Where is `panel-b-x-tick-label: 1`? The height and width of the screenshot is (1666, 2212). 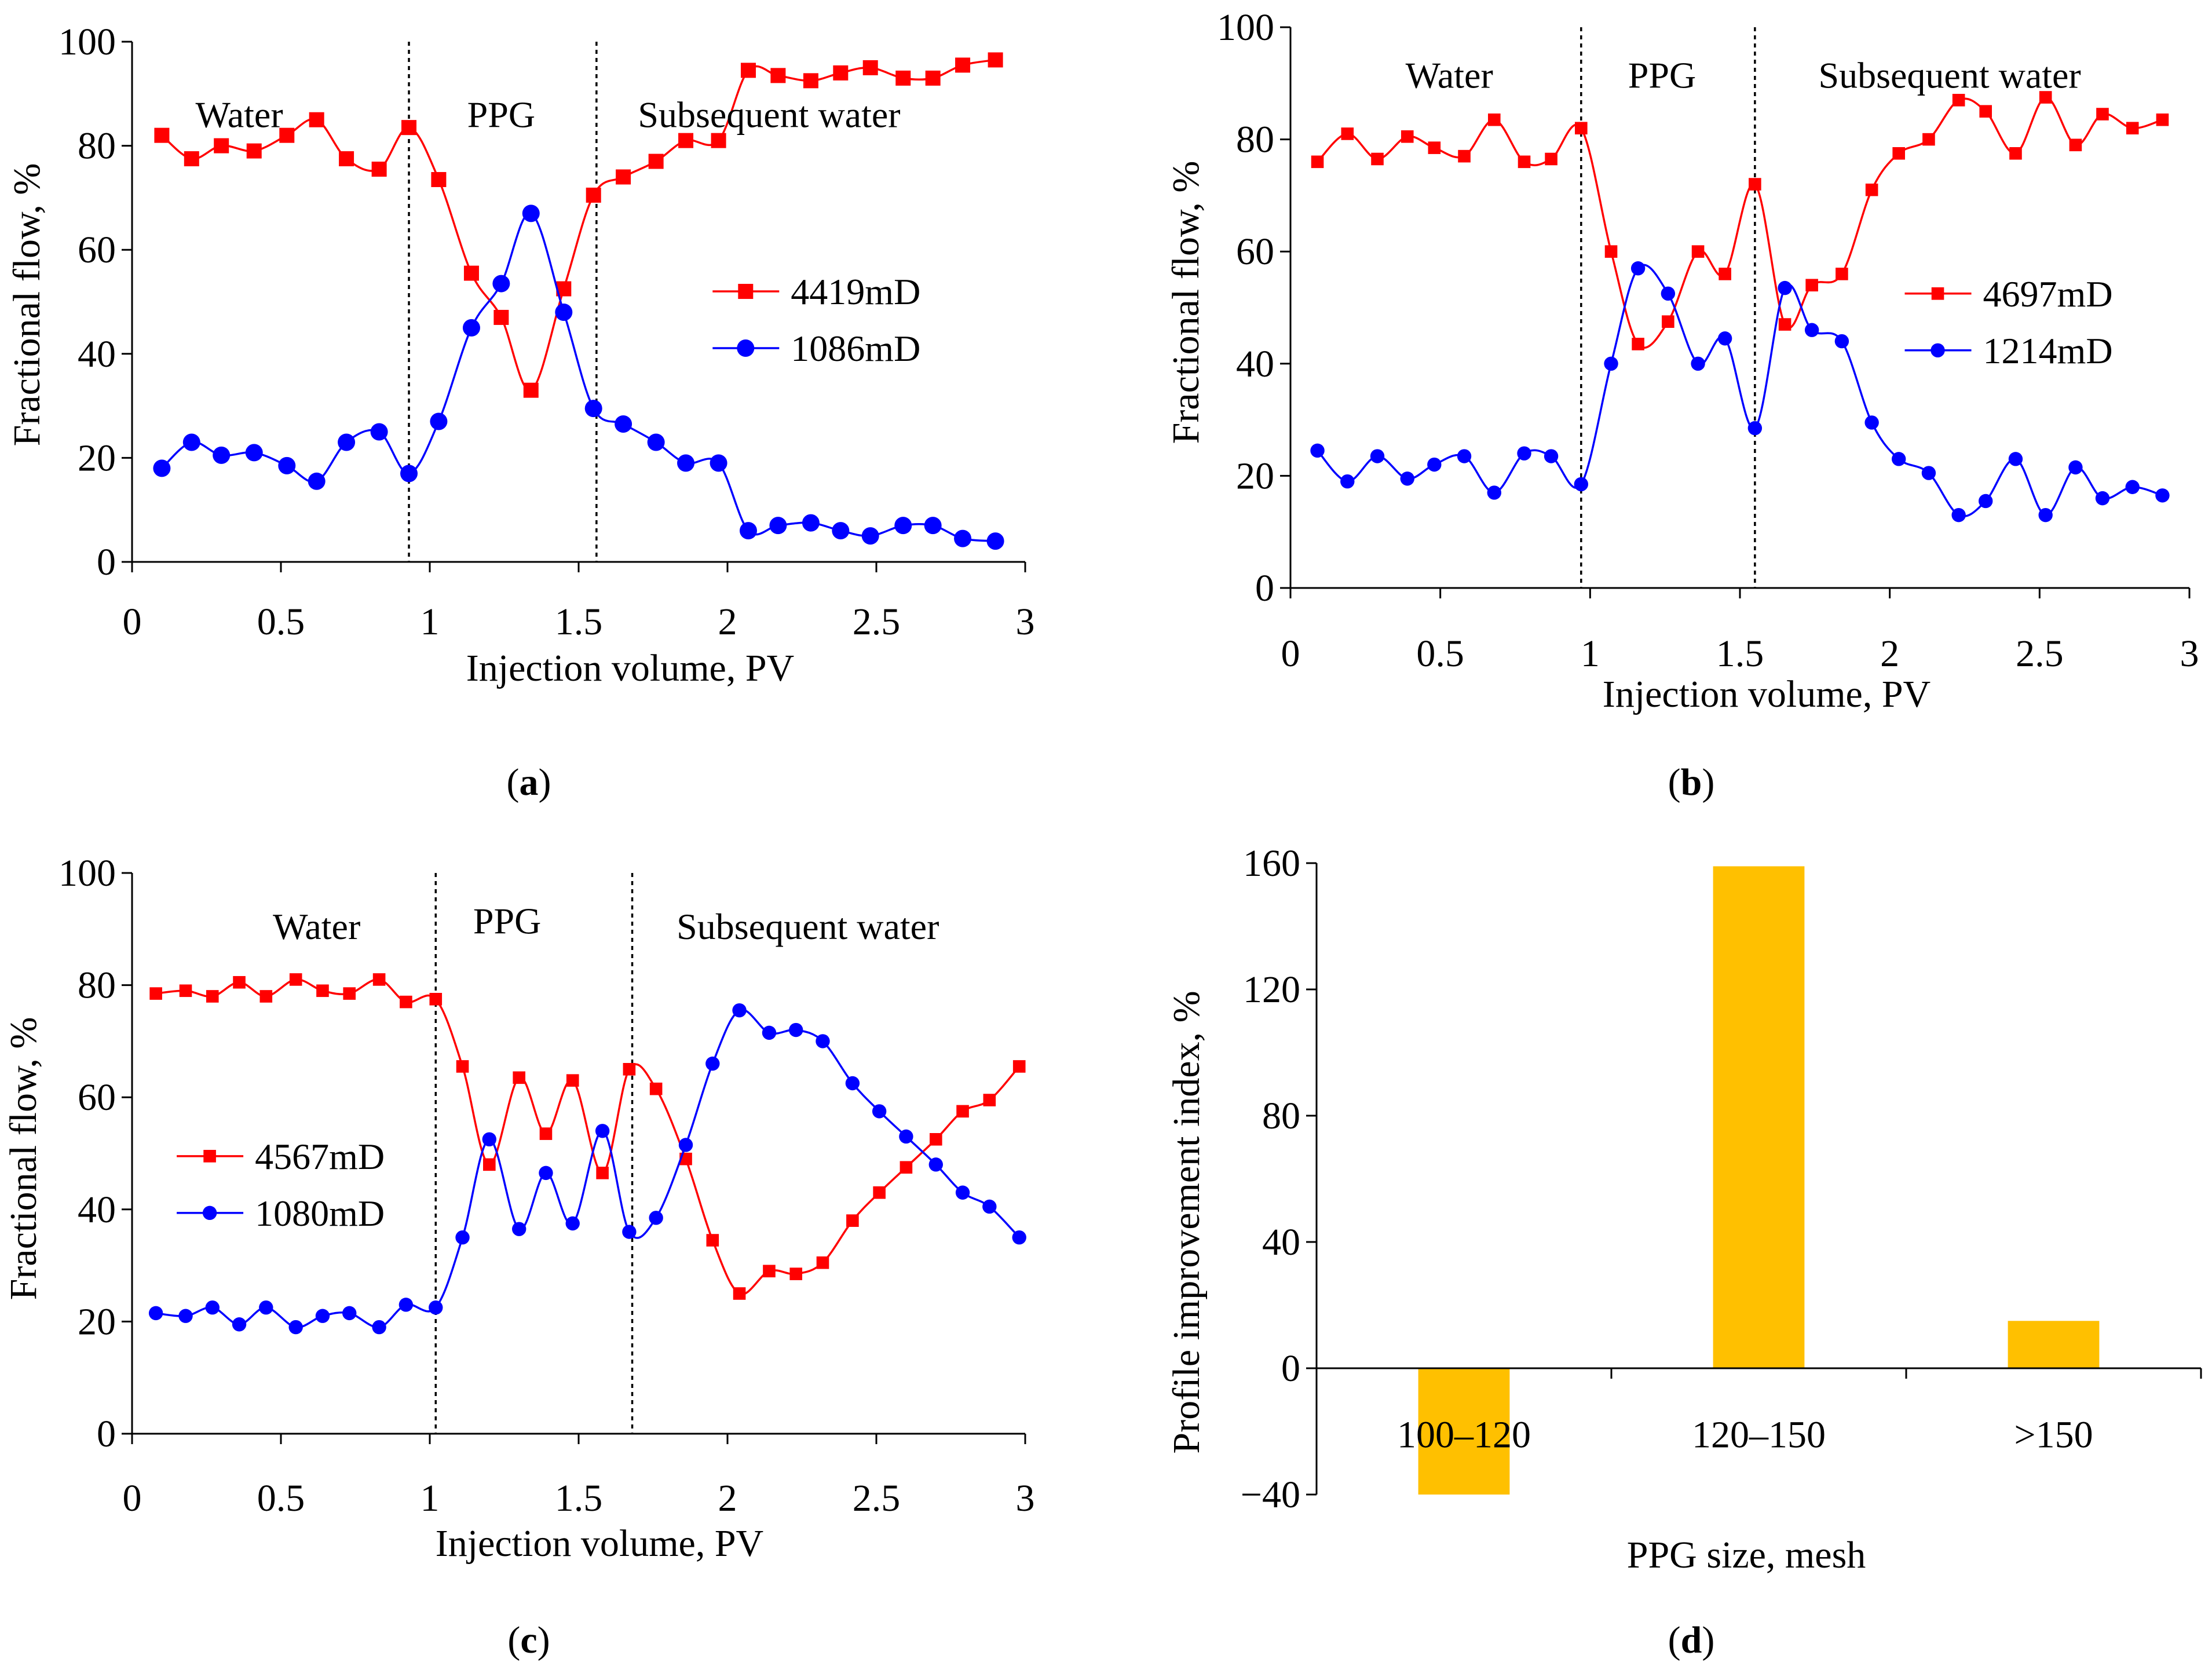
panel-b-x-tick-label: 1 is located at coordinates (1590, 654).